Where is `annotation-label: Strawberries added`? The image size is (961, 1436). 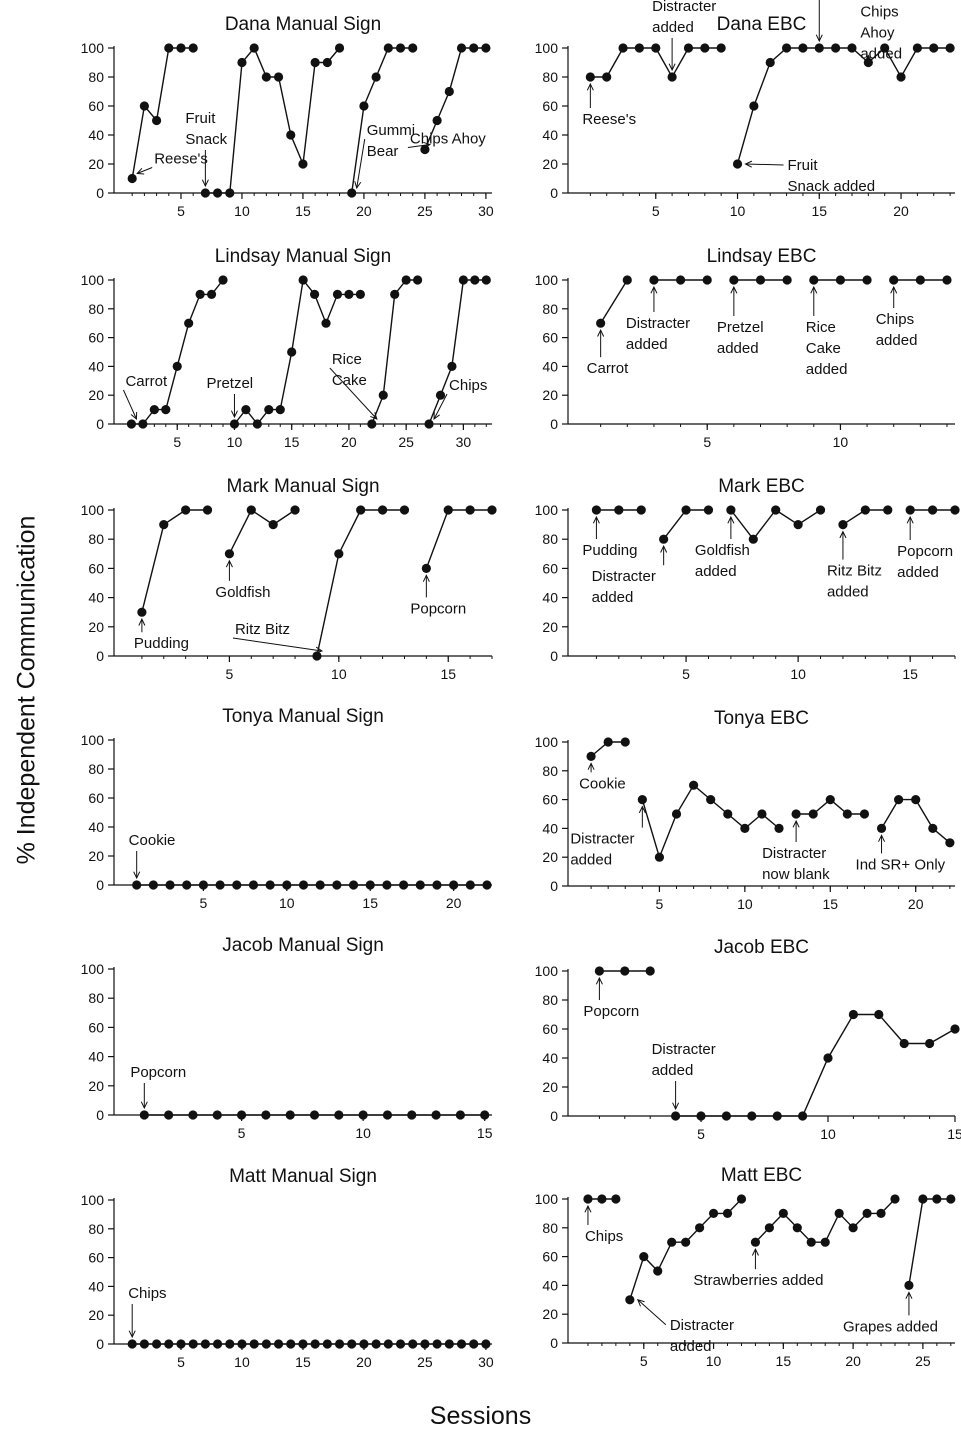
annotation-label: Strawberries added is located at coordinates (758, 1280).